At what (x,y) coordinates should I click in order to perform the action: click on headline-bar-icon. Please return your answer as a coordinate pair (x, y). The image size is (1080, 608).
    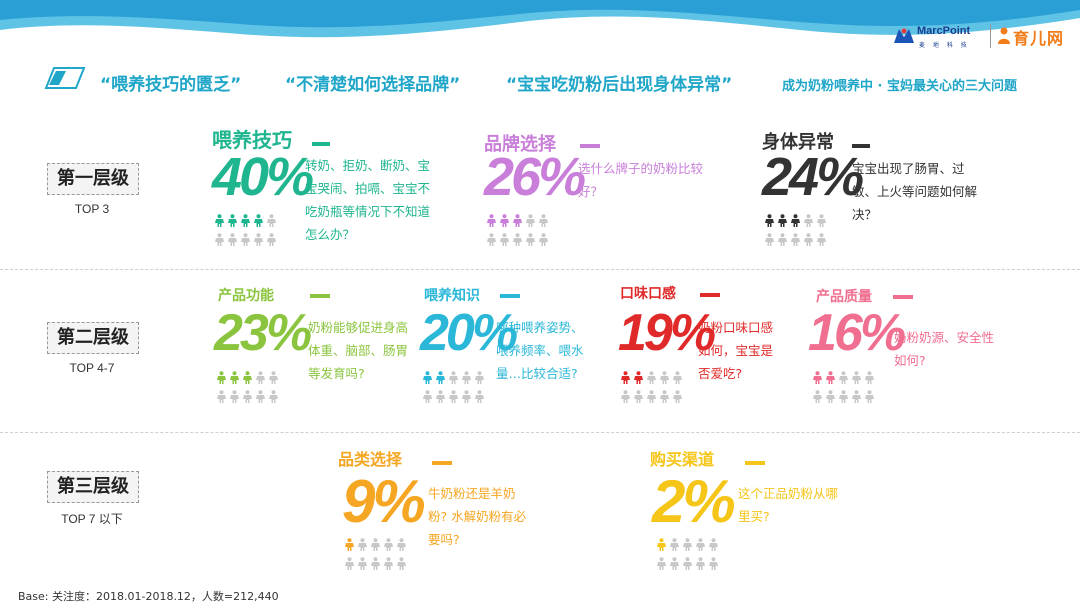
    Looking at the image, I should click on (65, 78).